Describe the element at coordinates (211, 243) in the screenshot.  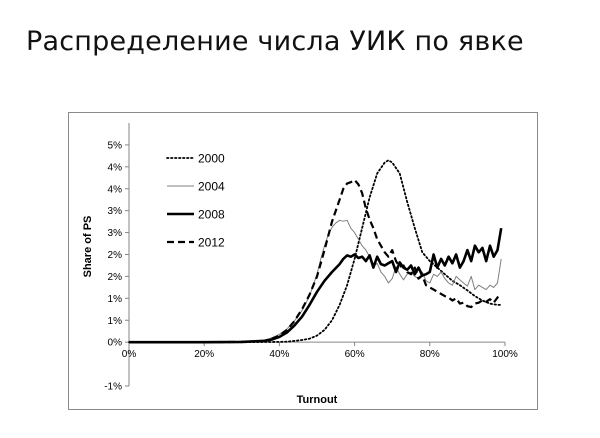
I see `legend-label-2012: 2012` at that location.